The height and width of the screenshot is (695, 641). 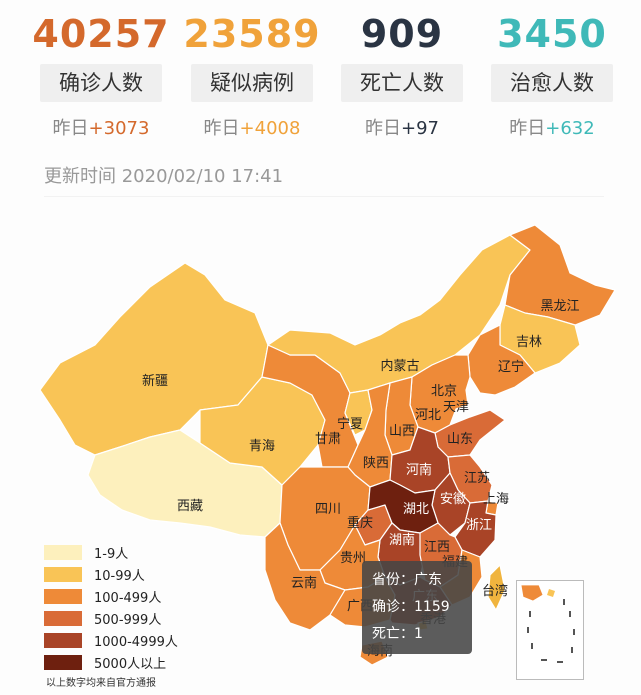 I want to click on legend-label: 100-499人, so click(x=128, y=598).